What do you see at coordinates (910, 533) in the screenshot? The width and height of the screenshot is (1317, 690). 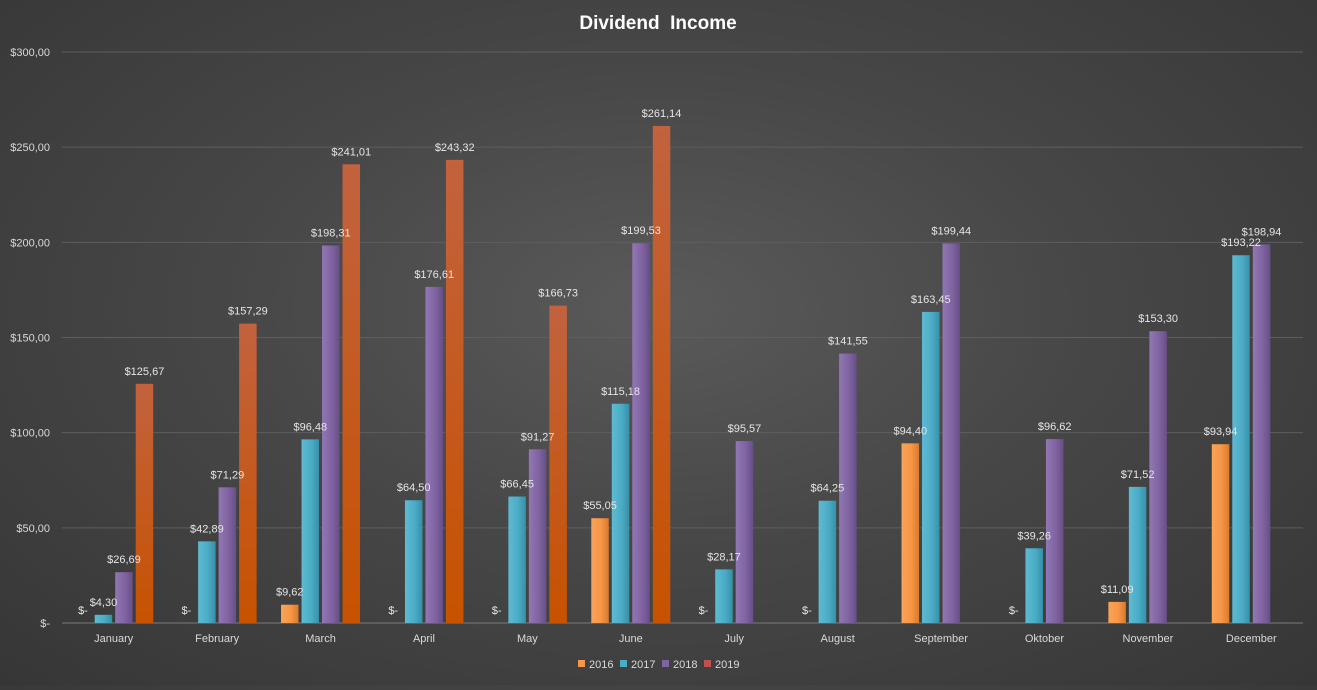 I see `bar-2016-september` at bounding box center [910, 533].